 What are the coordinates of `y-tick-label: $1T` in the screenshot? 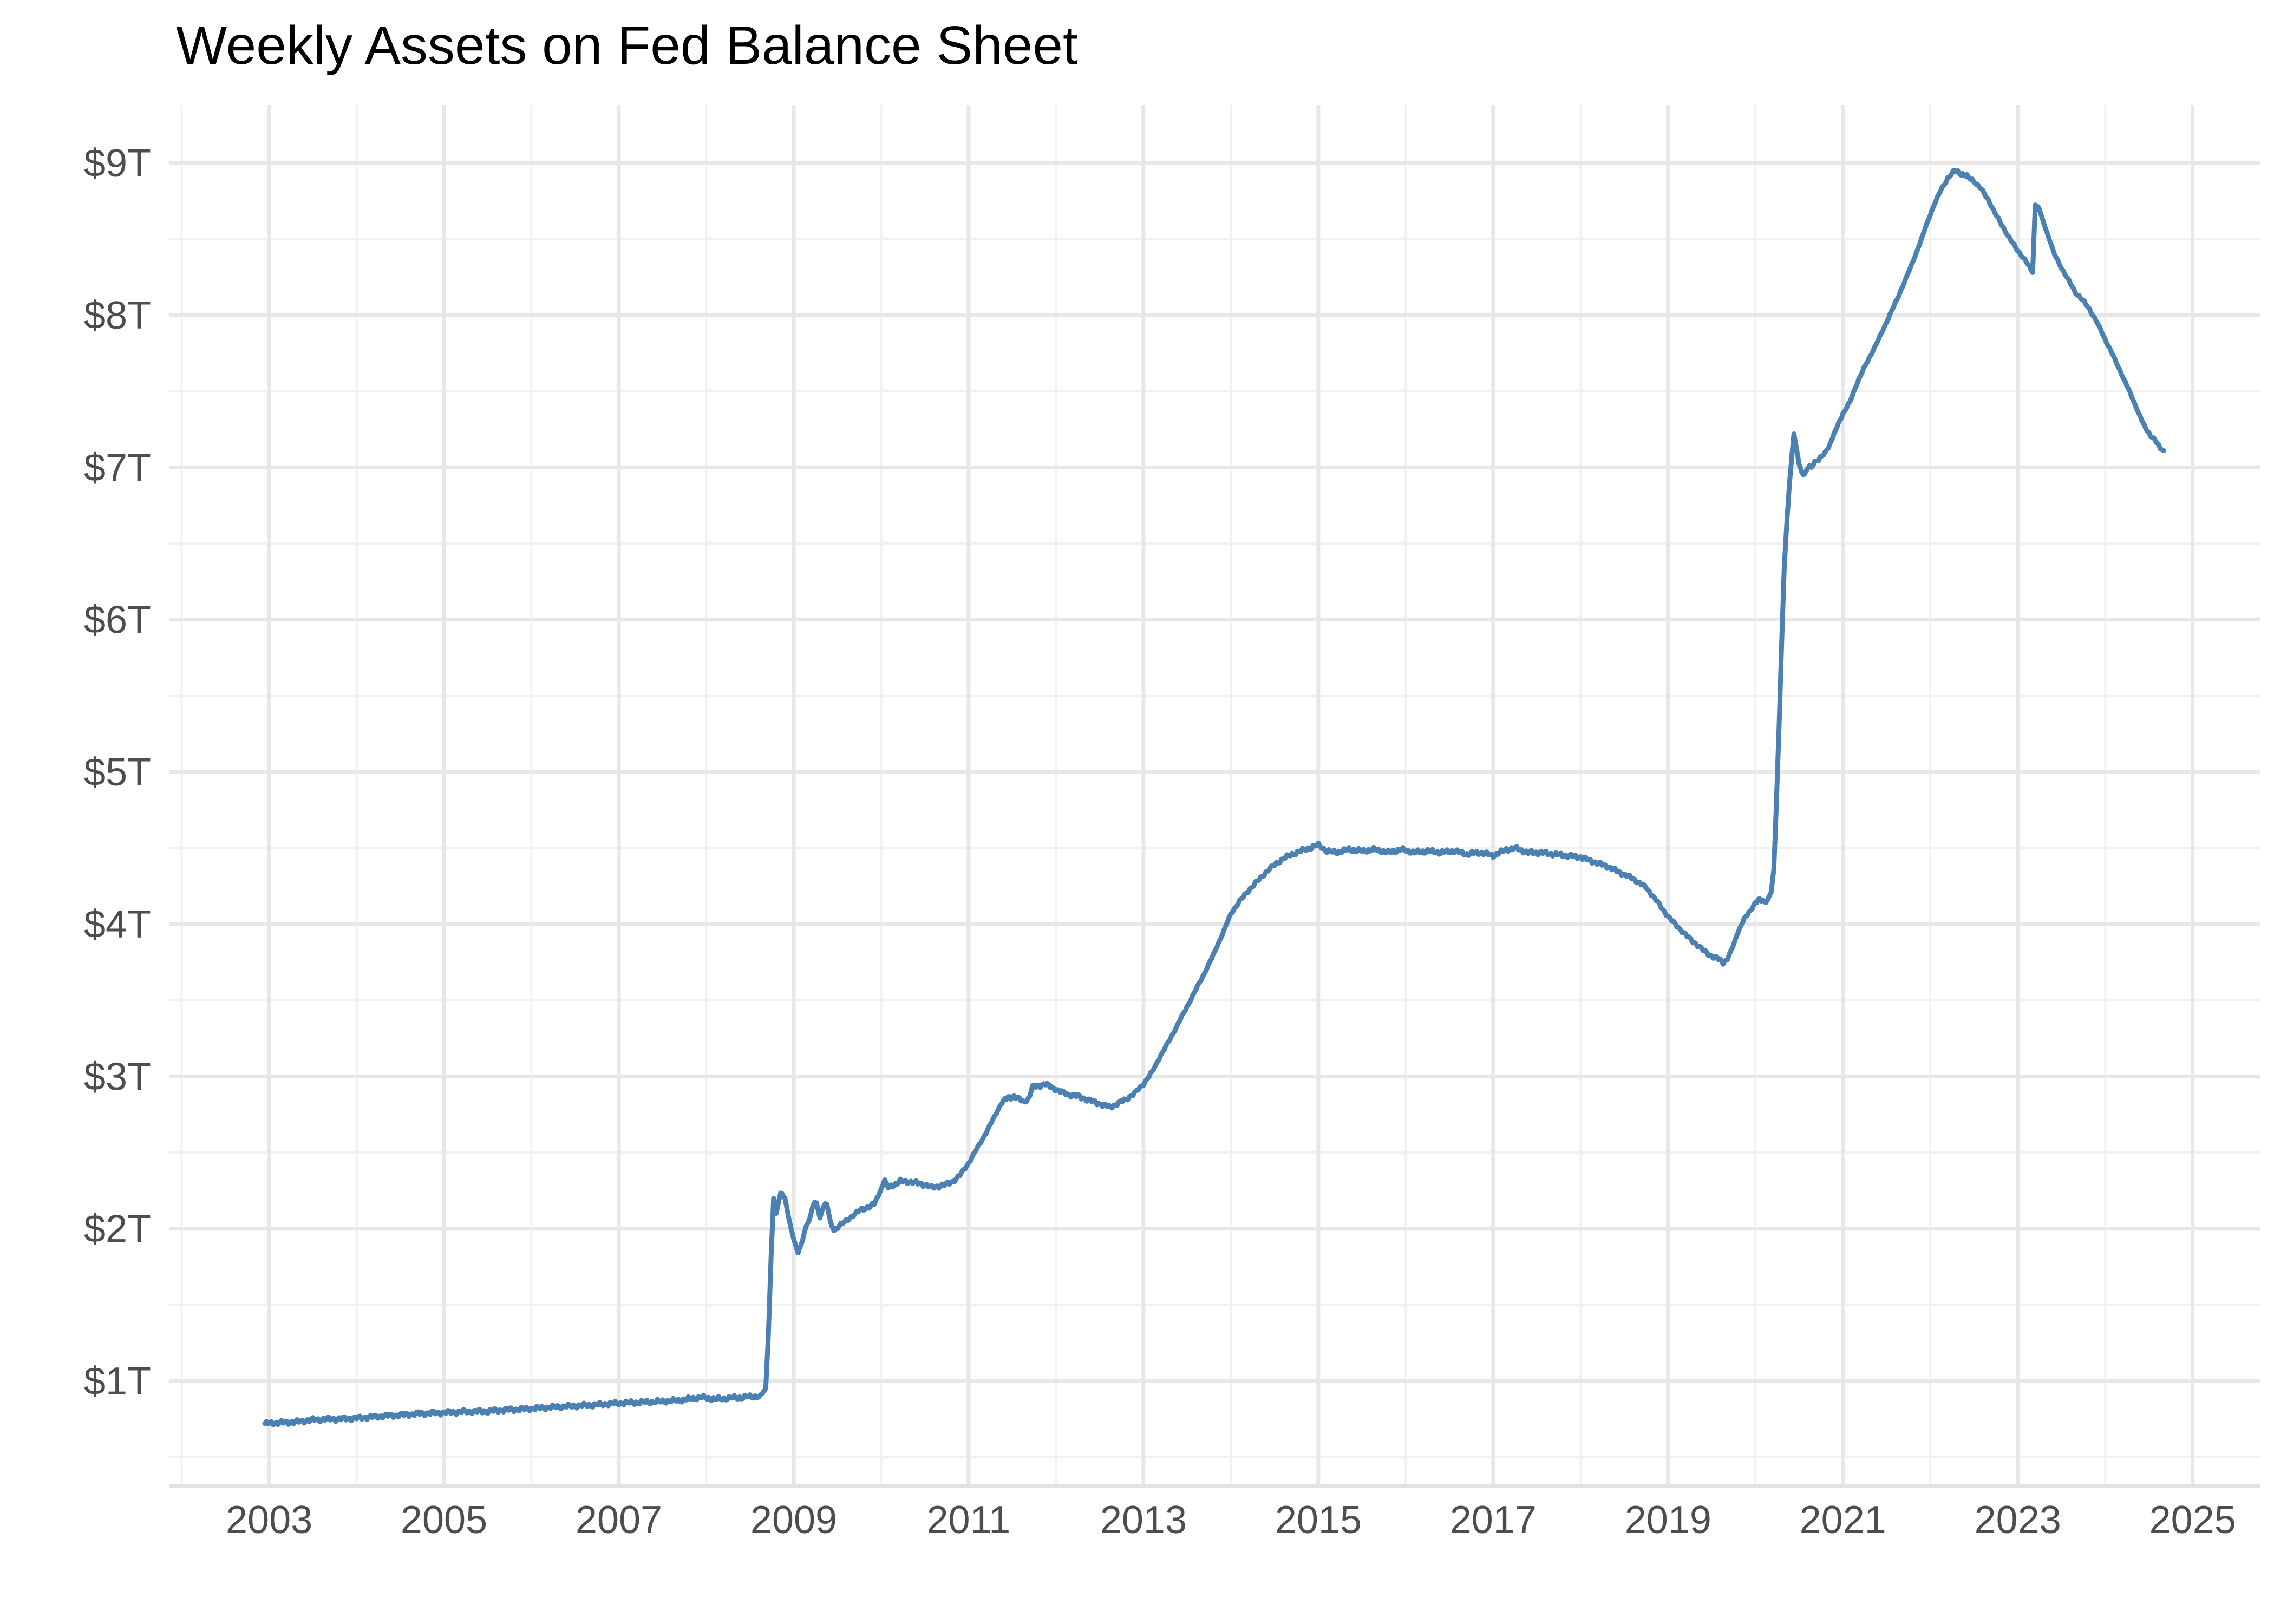 It's located at (118, 1381).